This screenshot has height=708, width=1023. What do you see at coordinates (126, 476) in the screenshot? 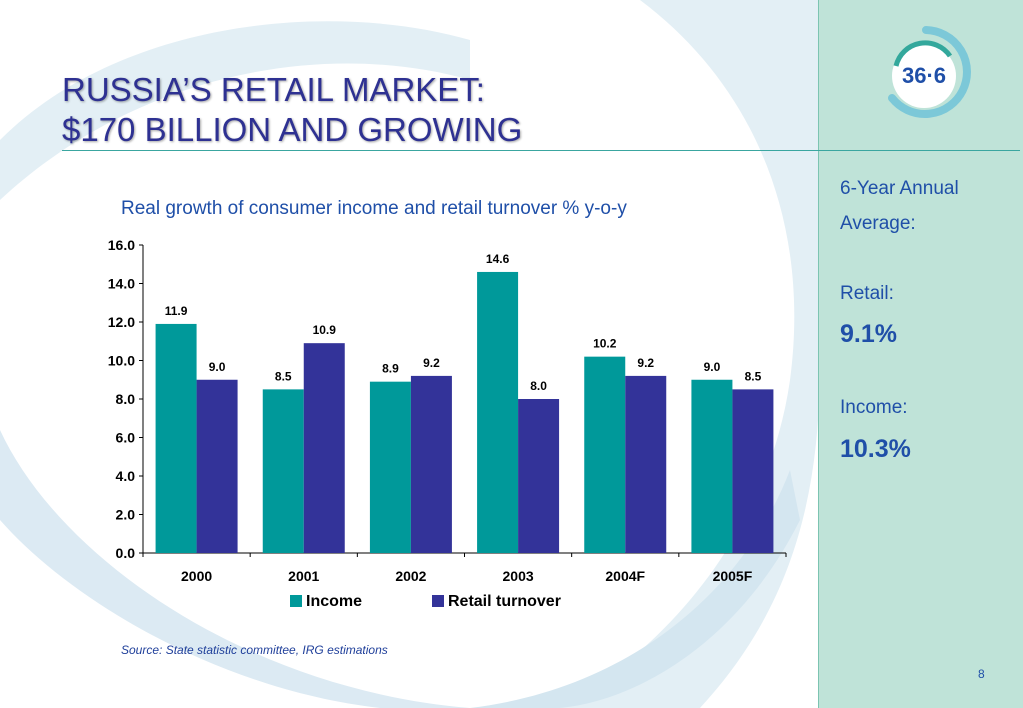
I see `y-tick-label: 4.0` at bounding box center [126, 476].